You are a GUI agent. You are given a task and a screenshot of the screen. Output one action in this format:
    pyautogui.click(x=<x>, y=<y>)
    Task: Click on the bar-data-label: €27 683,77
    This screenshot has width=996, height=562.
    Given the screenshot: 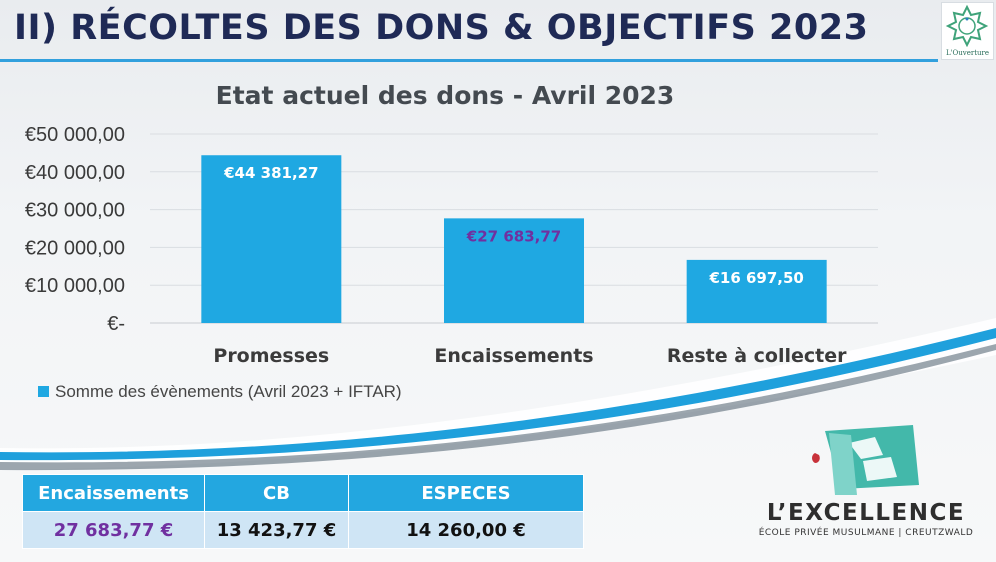 What is the action you would take?
    pyautogui.click(x=513, y=236)
    